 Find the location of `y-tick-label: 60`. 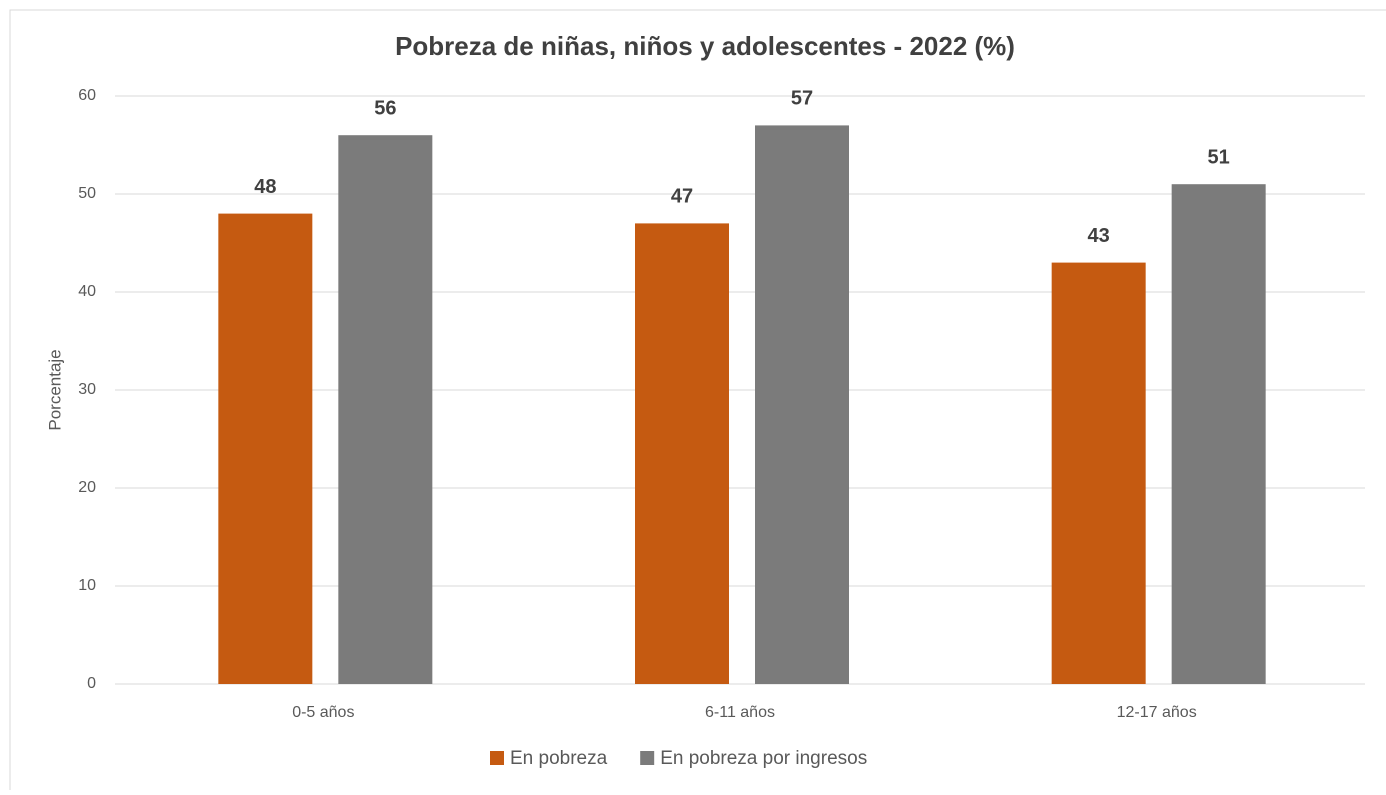

y-tick-label: 60 is located at coordinates (87, 95).